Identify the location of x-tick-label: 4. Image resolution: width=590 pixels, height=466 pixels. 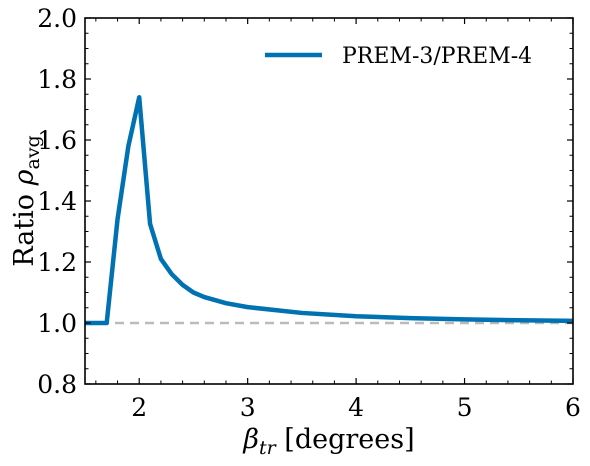
(356, 407).